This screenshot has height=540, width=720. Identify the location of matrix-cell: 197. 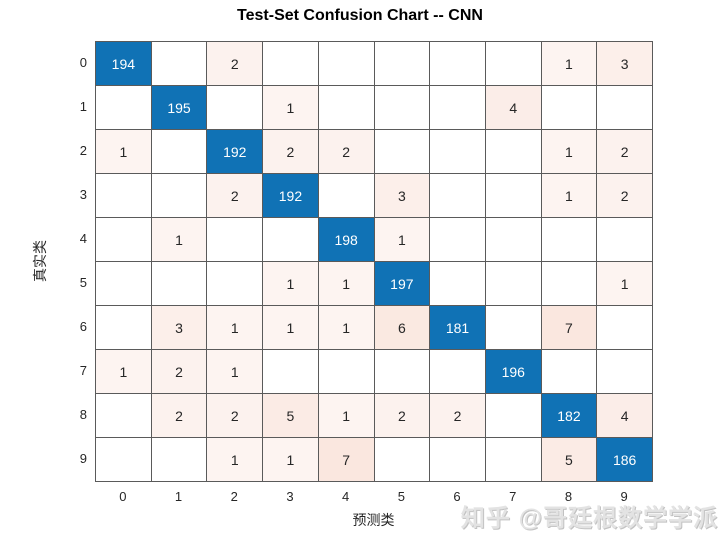
(402, 284).